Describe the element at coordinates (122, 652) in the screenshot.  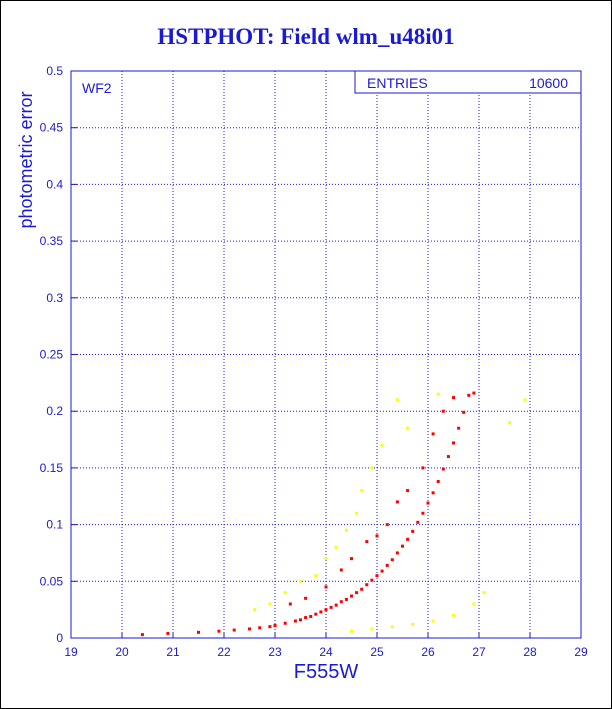
I see `x-tick-label: 20` at that location.